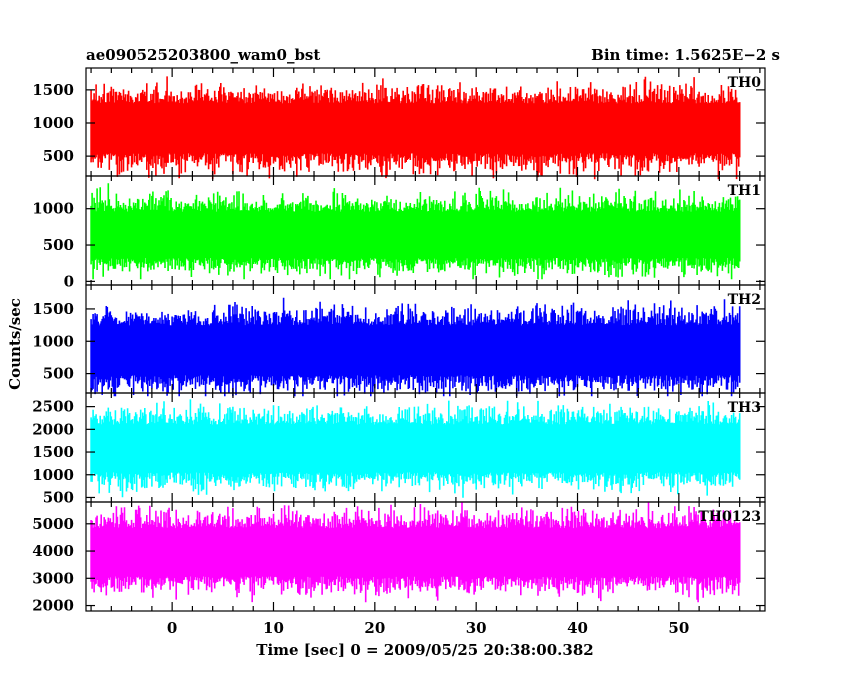  Describe the element at coordinates (53, 578) in the screenshot. I see `y-tick-label: 3000` at that location.